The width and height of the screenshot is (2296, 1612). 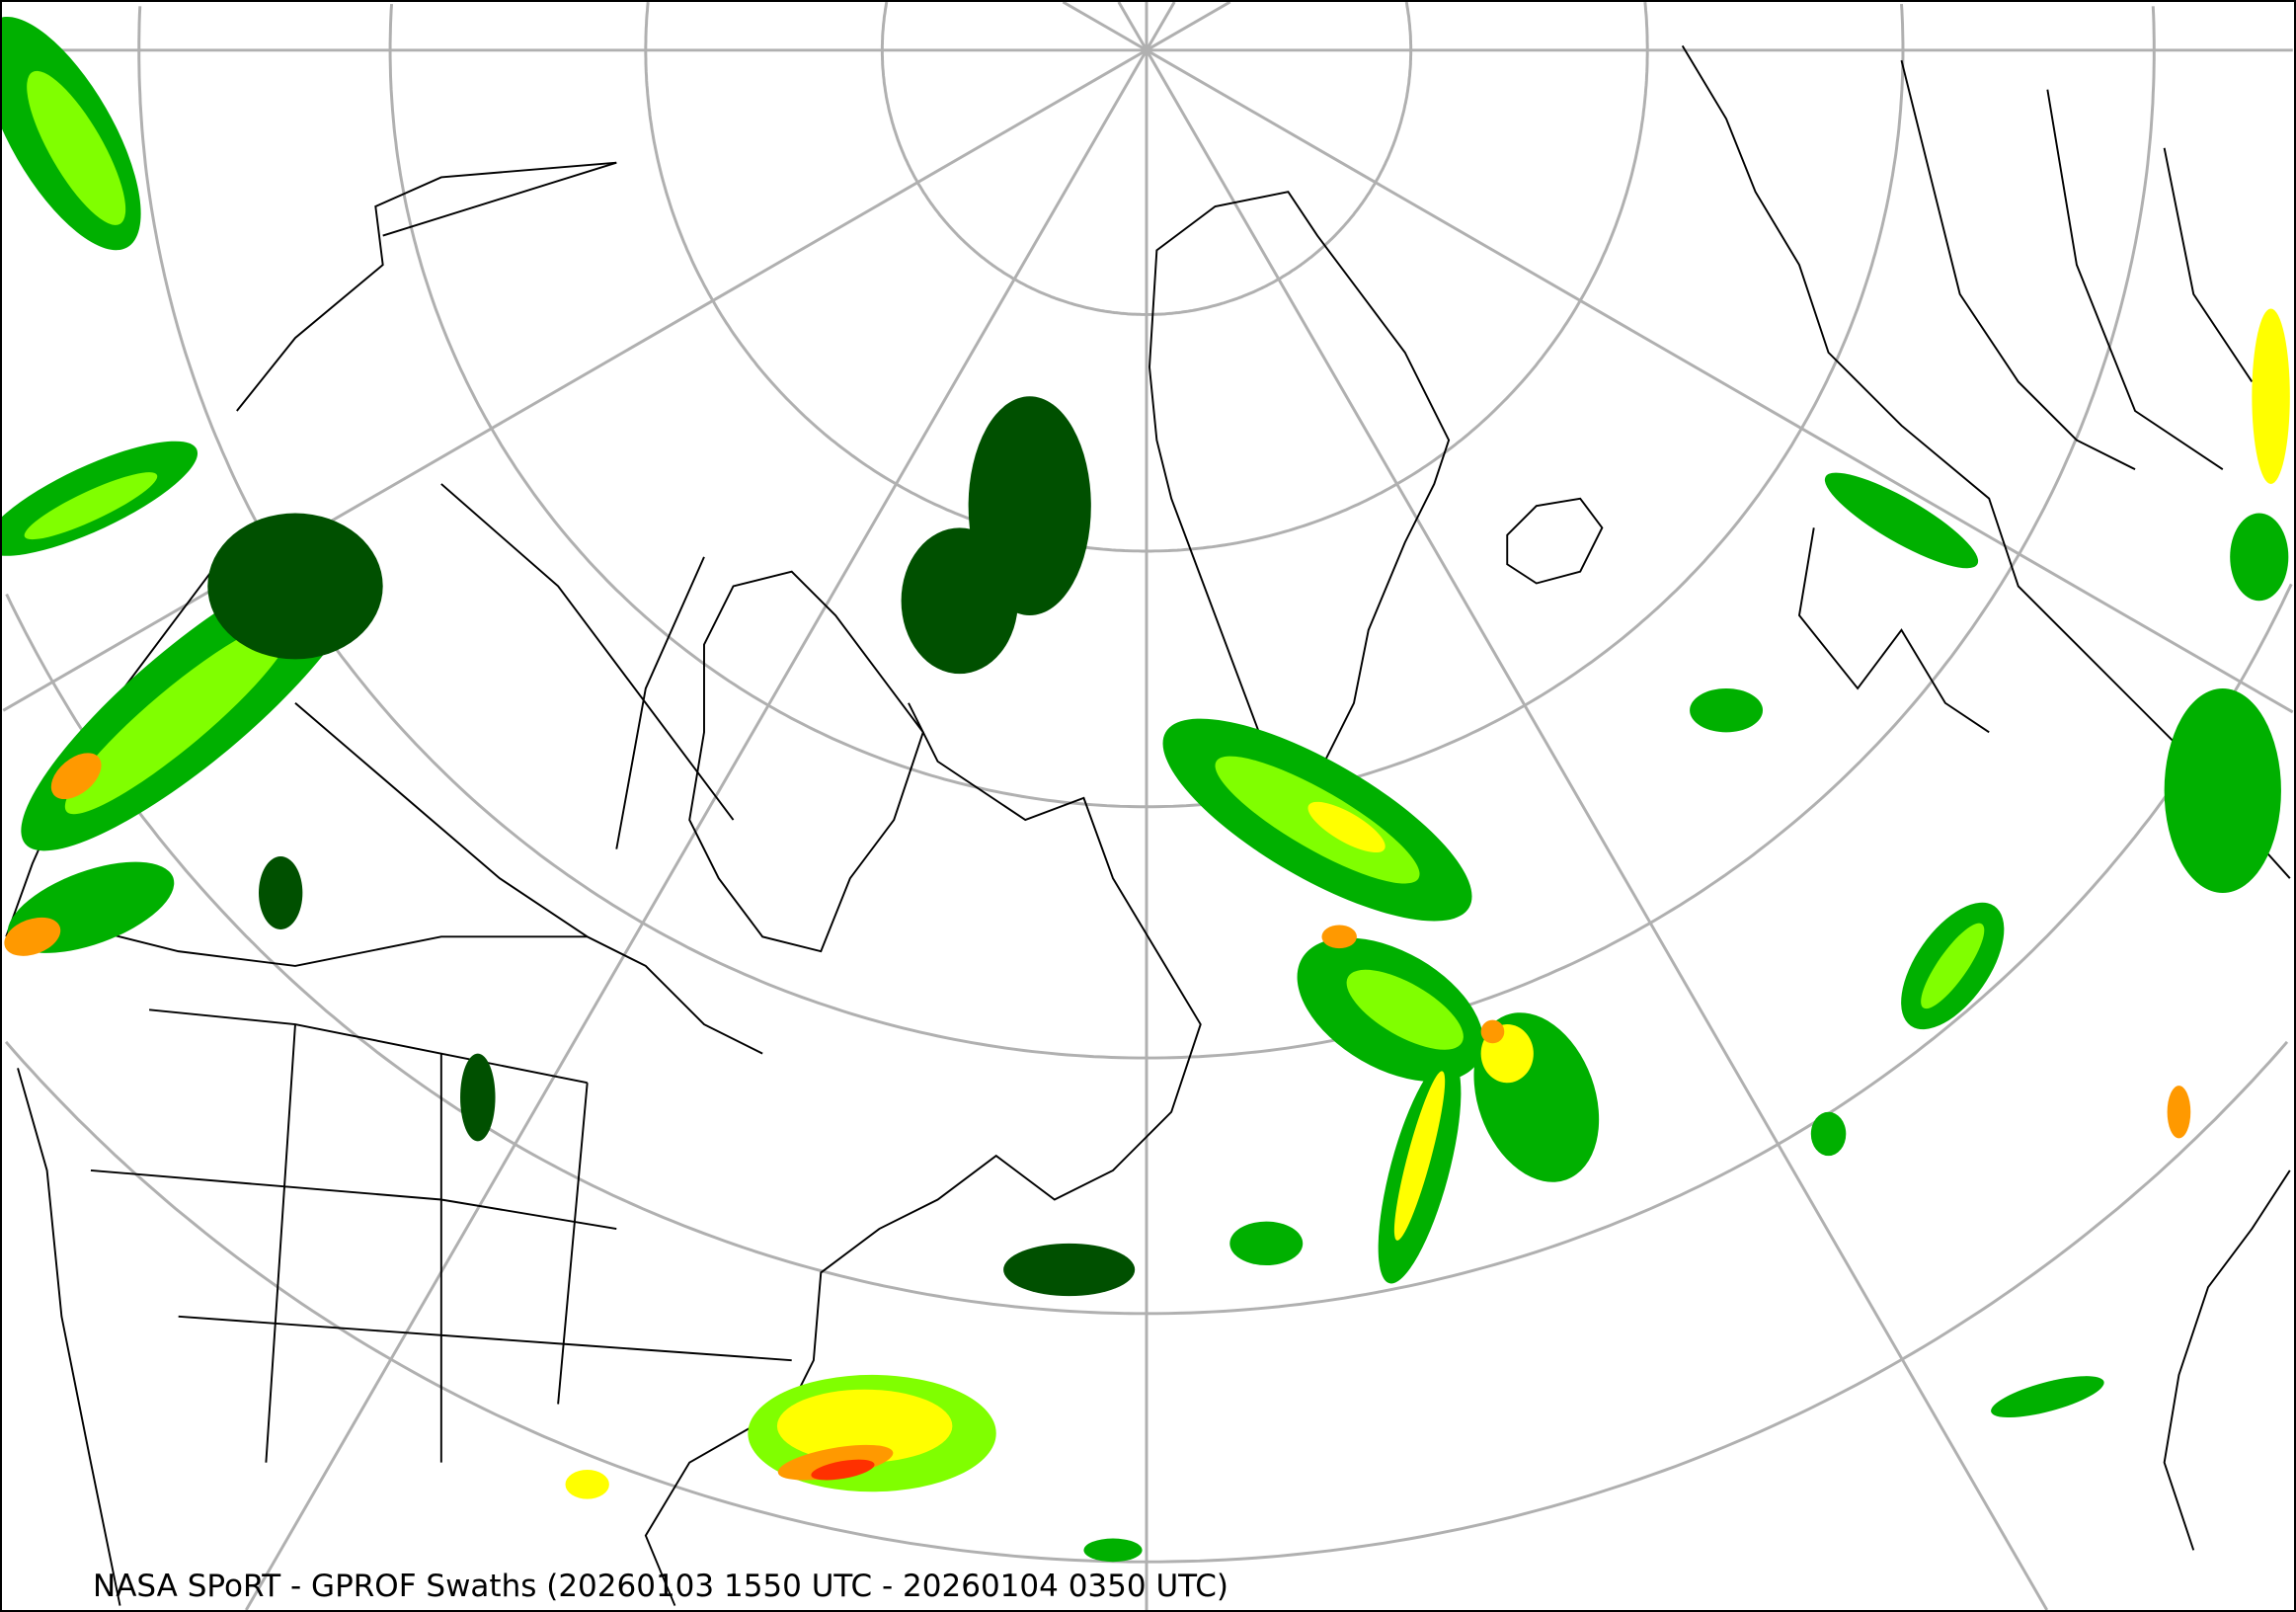 I want to click on iceland, so click(x=1555, y=541).